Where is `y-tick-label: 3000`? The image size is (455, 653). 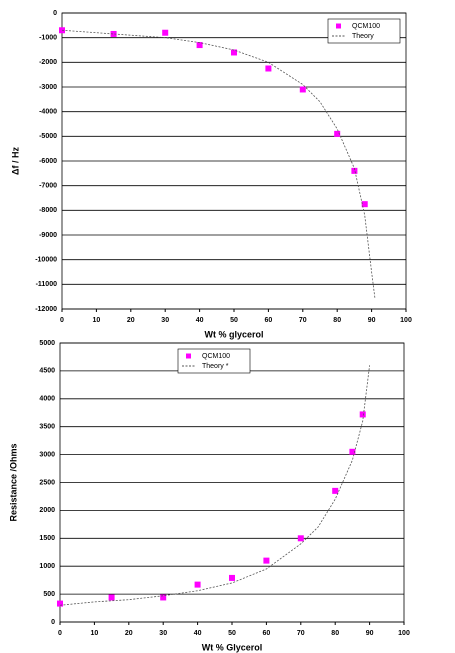 y-tick-label: 3000 is located at coordinates (47, 454).